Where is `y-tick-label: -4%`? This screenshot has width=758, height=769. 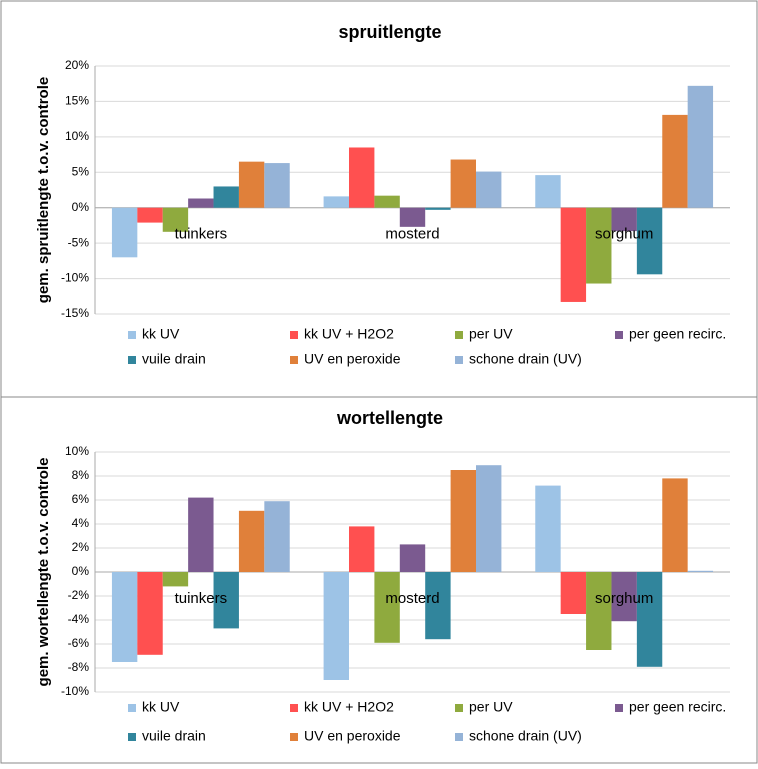
y-tick-label: -4% is located at coordinates (79, 619).